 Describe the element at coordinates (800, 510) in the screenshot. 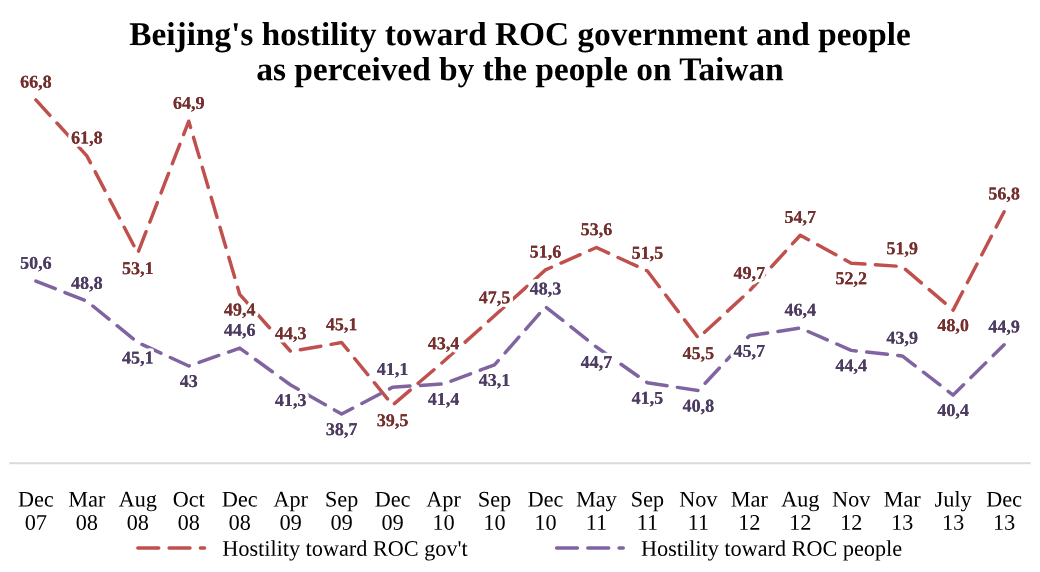

I see `x-tick-label: Aug 12` at that location.